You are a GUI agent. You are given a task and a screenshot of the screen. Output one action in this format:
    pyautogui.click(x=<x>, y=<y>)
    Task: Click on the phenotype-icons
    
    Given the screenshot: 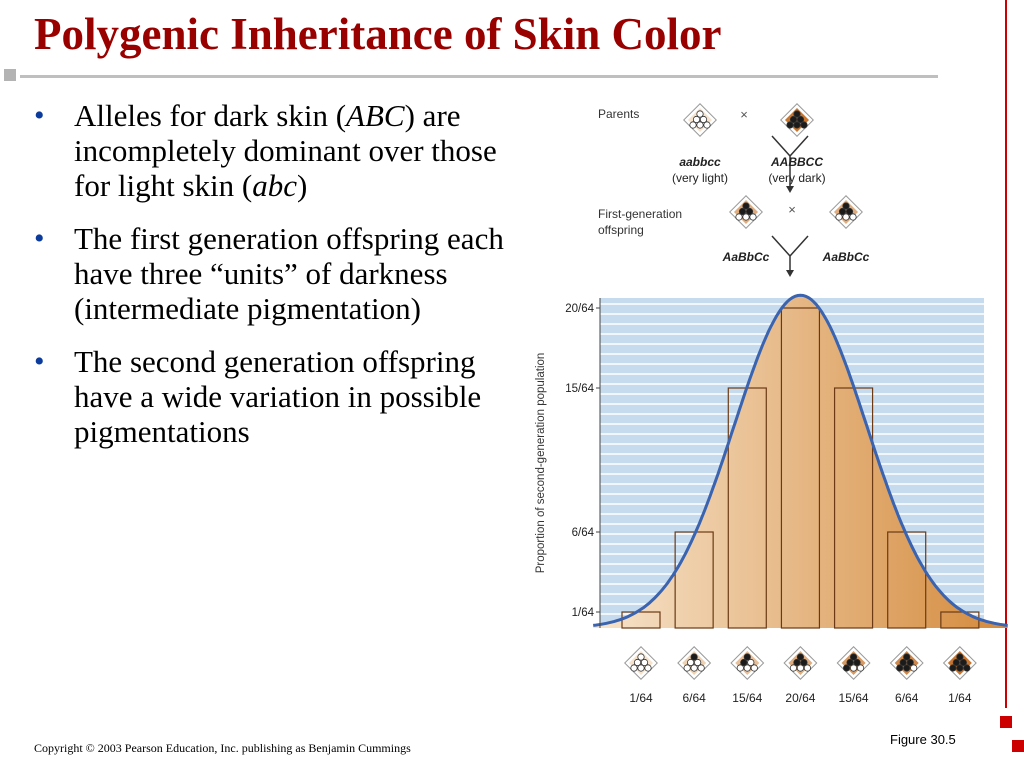 What is the action you would take?
    pyautogui.click(x=800, y=663)
    